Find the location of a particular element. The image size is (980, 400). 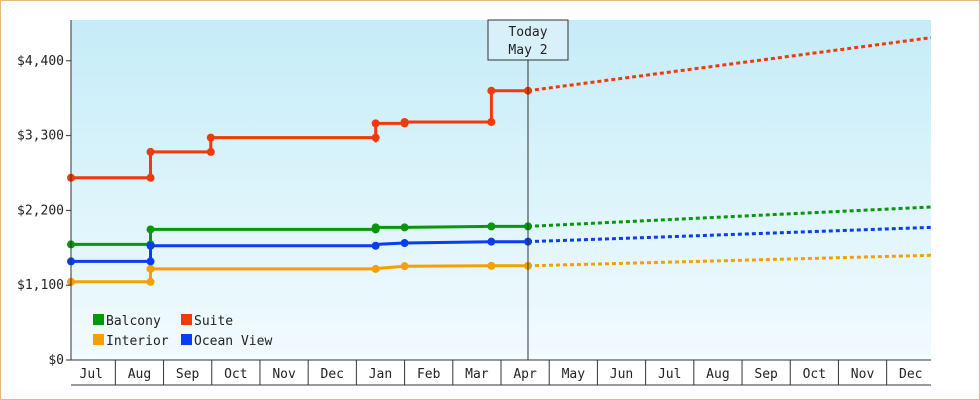

y-tick-label: $0 is located at coordinates (56, 360).